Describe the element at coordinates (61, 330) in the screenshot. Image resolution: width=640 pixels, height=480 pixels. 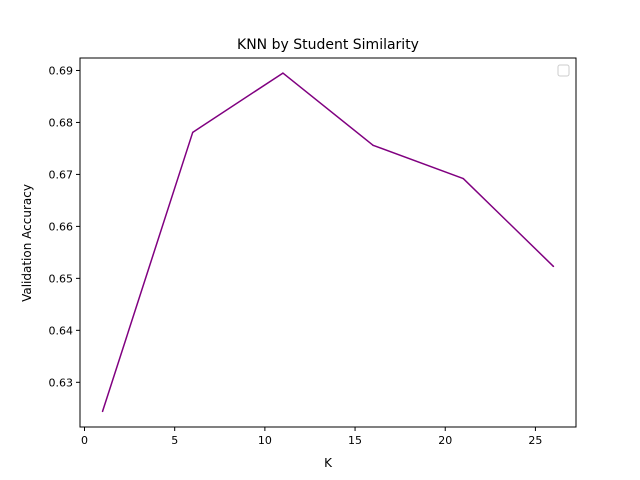
I see `y-tick-label: 0.64` at that location.